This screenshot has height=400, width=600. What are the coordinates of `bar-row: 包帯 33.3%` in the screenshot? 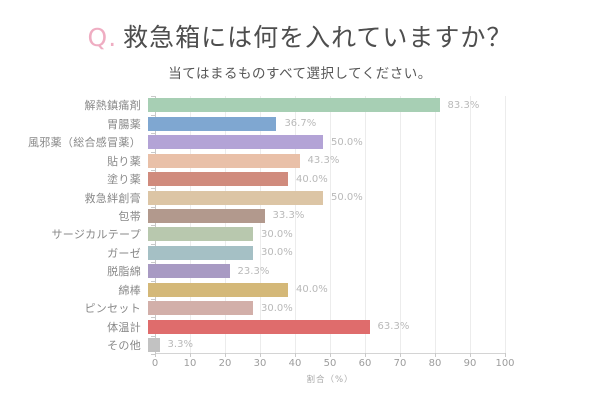 It's located at (300, 216).